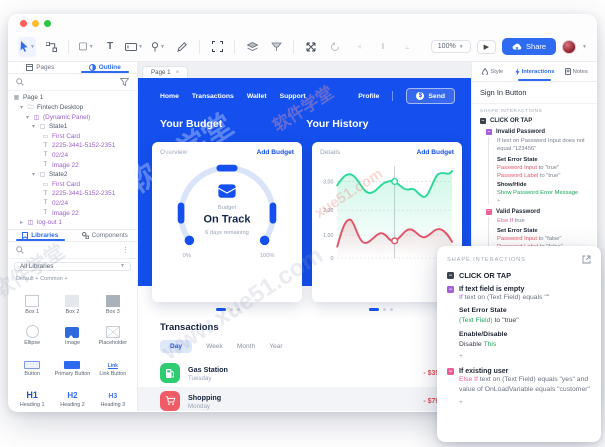 The width and height of the screenshot is (605, 447). Describe the element at coordinates (110, 46) in the screenshot. I see `text-tool-button: T` at that location.